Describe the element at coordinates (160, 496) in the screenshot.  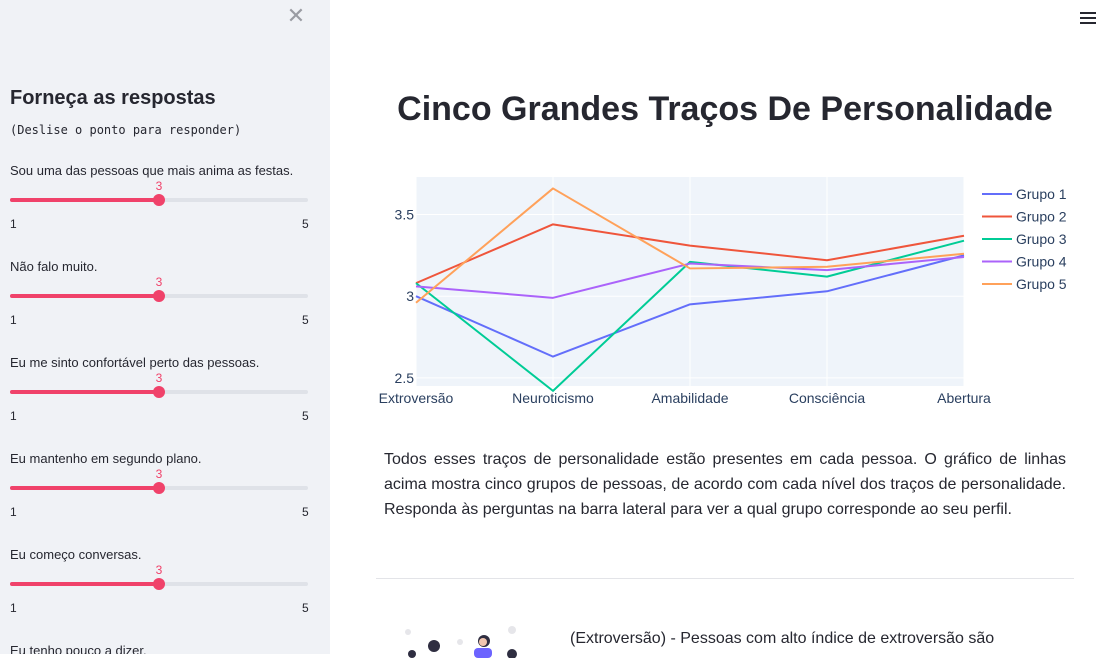
I see `question-slider-group: Eu mantenho em segundo plano. 3 1 5` at that location.